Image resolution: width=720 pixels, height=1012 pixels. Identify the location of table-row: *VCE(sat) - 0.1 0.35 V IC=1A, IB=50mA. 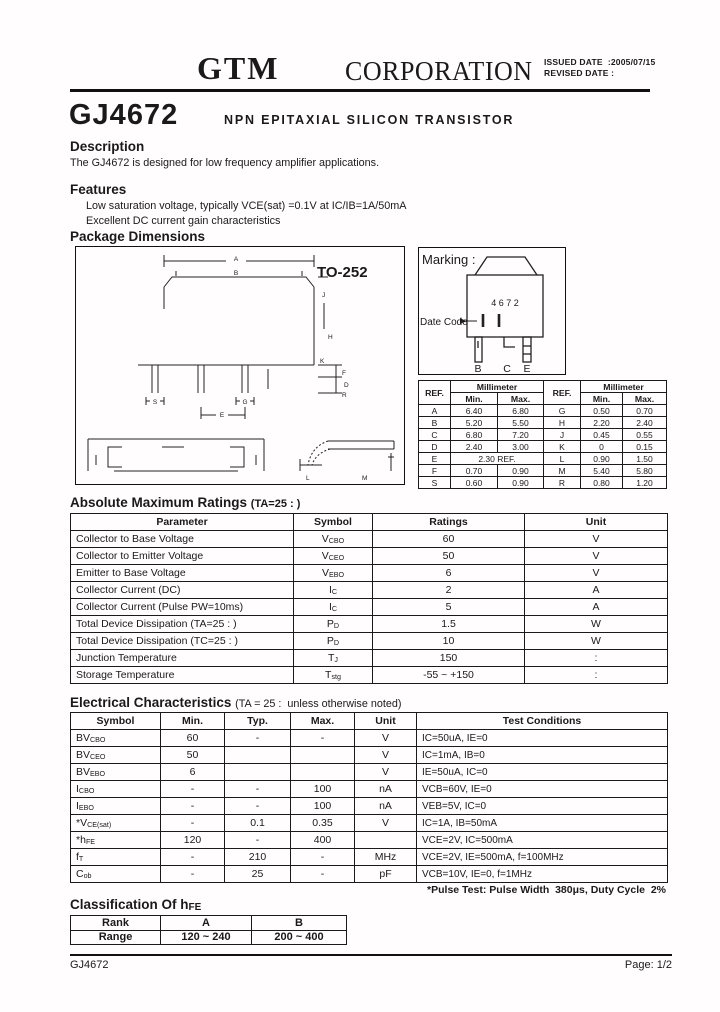
(369, 823).